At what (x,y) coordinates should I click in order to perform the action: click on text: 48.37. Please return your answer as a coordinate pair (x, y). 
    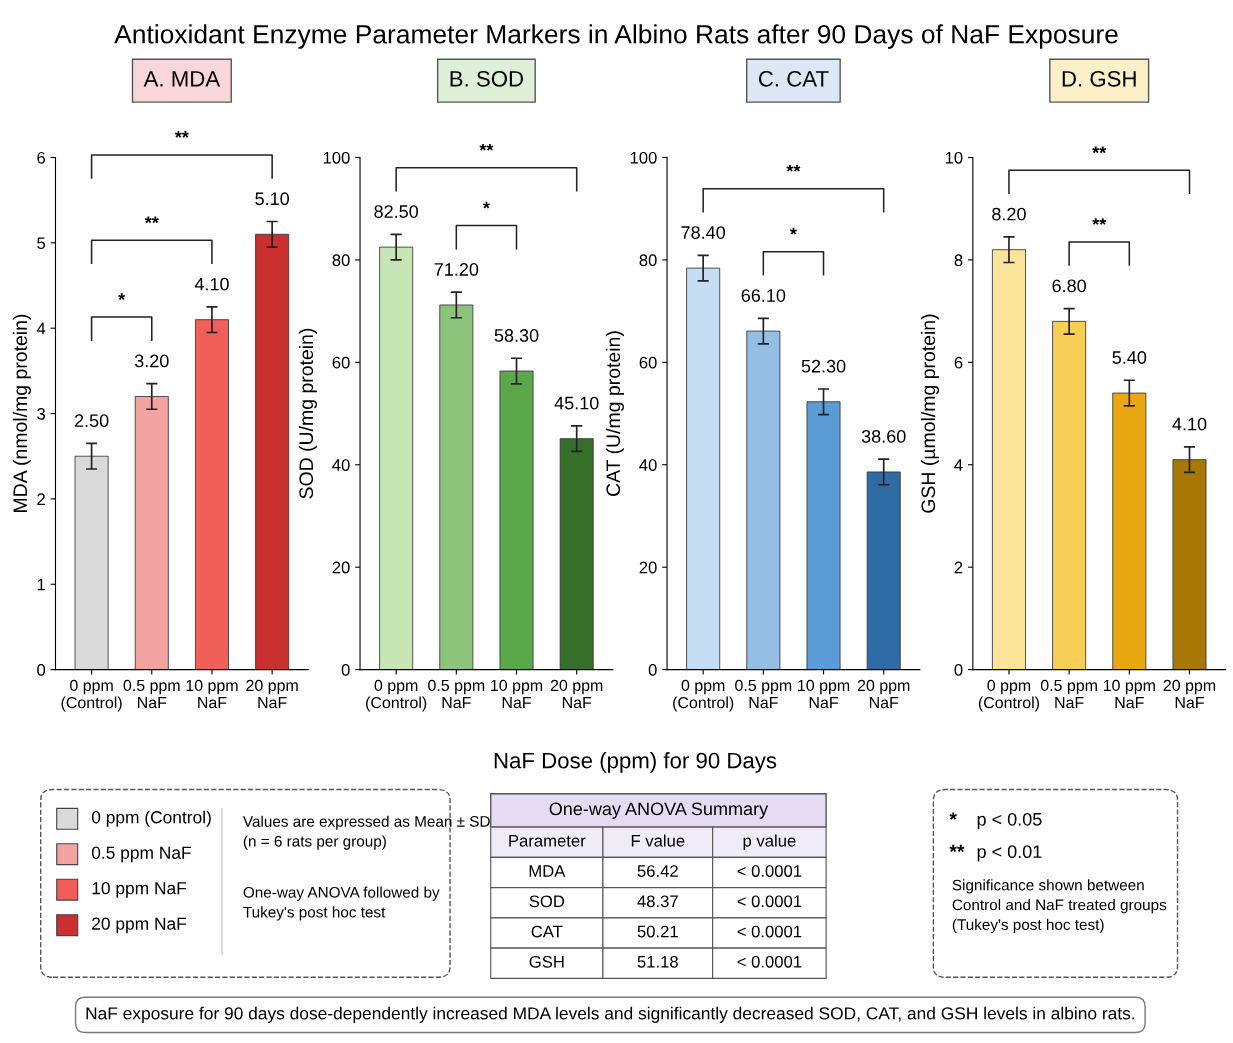
    Looking at the image, I should click on (657, 901).